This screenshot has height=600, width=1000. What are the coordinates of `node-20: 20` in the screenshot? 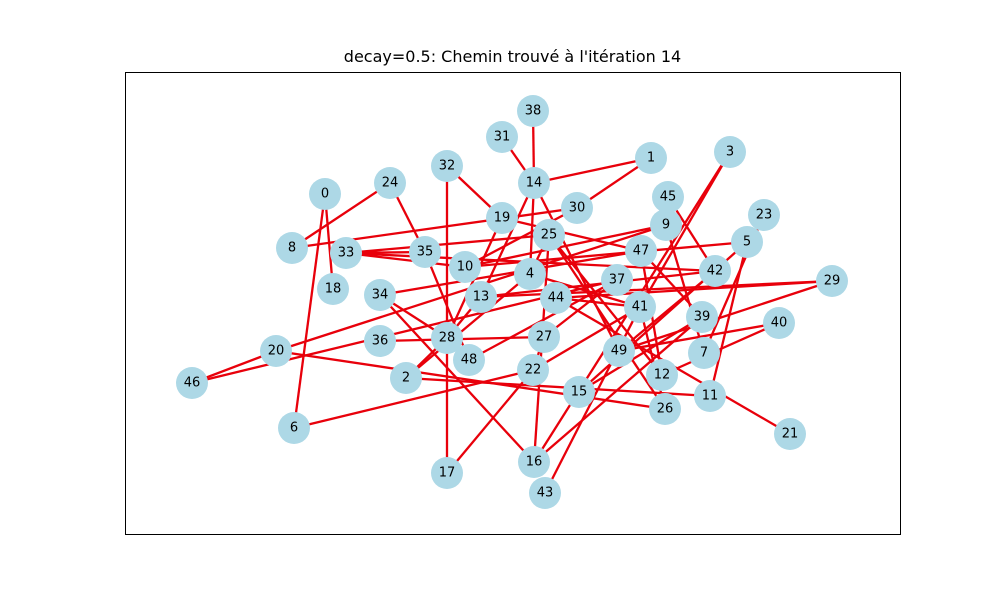 It's located at (276, 351).